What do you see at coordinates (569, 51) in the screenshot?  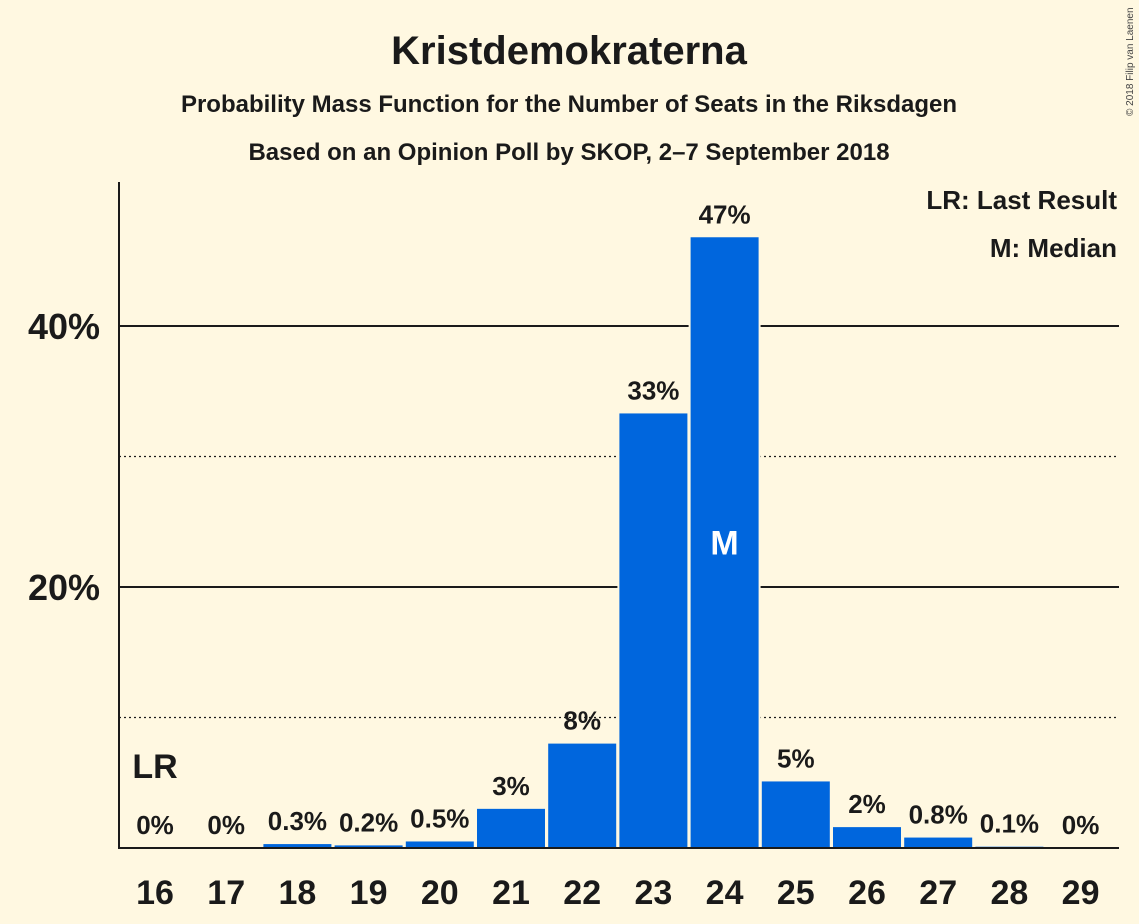 I see `chart-title: Kristdemokraterna` at bounding box center [569, 51].